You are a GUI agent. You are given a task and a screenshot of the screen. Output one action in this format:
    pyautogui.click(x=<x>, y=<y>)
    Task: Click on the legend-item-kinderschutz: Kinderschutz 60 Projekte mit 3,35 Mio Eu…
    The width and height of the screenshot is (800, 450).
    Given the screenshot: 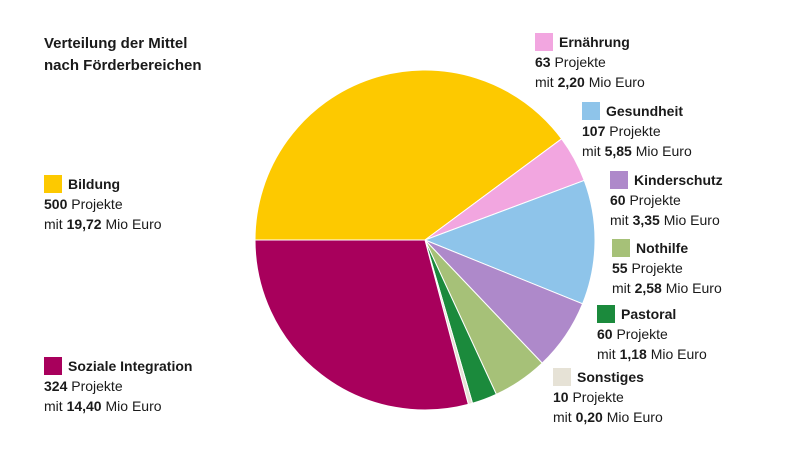 What is the action you would take?
    pyautogui.click(x=666, y=200)
    